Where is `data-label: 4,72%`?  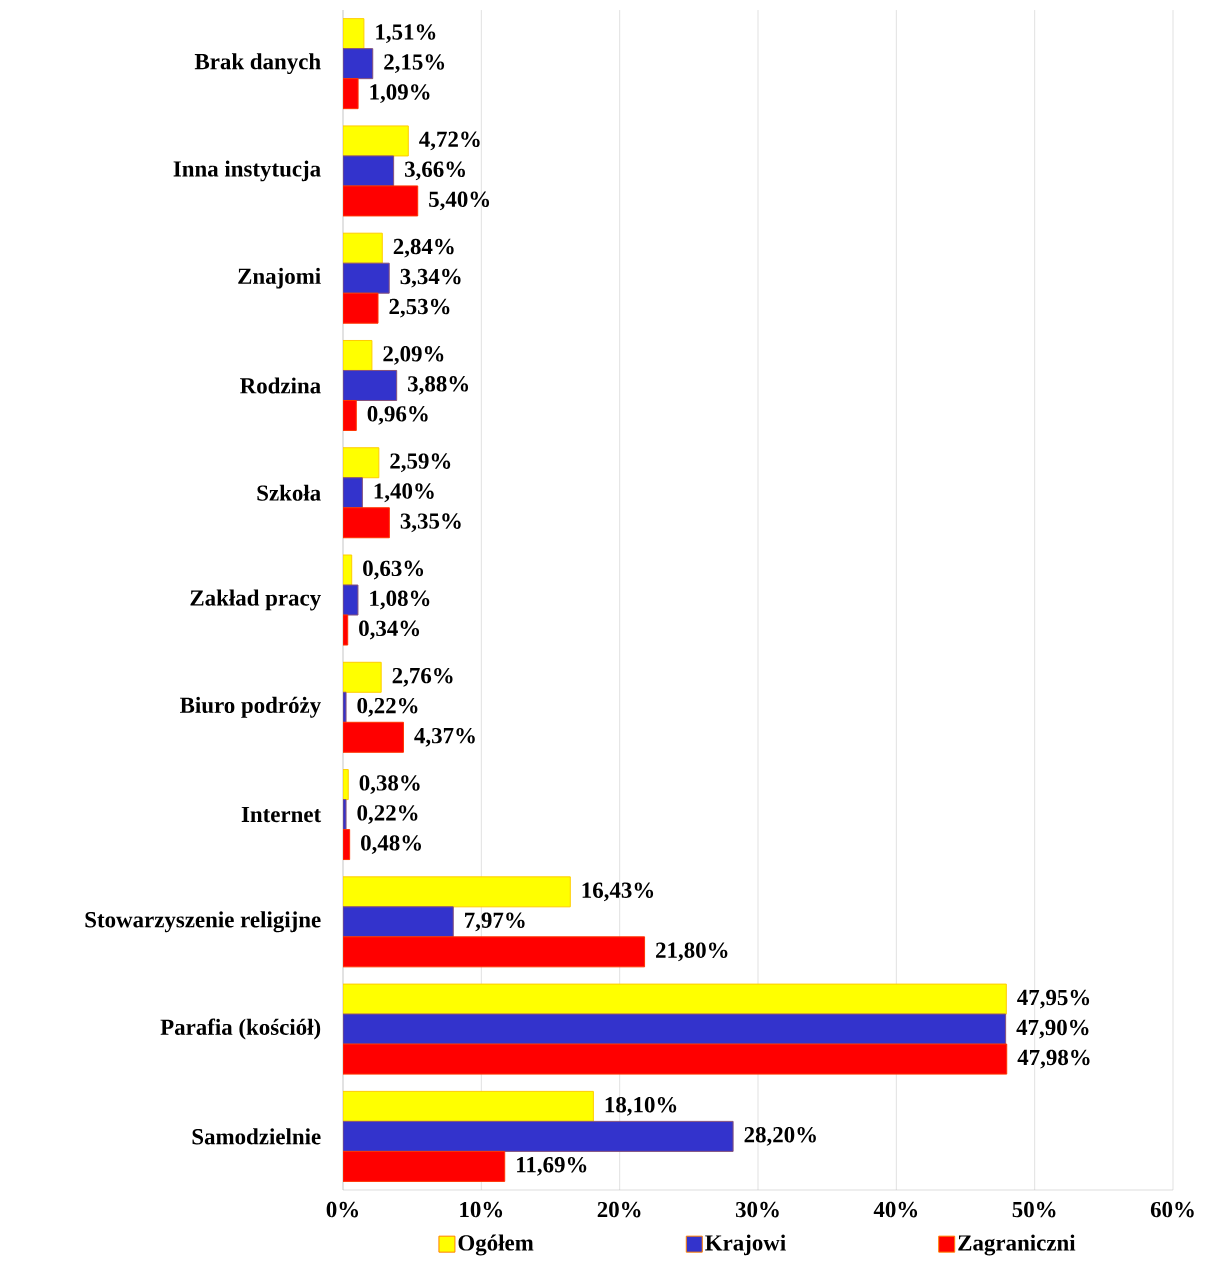 data-label: 4,72% is located at coordinates (449, 141).